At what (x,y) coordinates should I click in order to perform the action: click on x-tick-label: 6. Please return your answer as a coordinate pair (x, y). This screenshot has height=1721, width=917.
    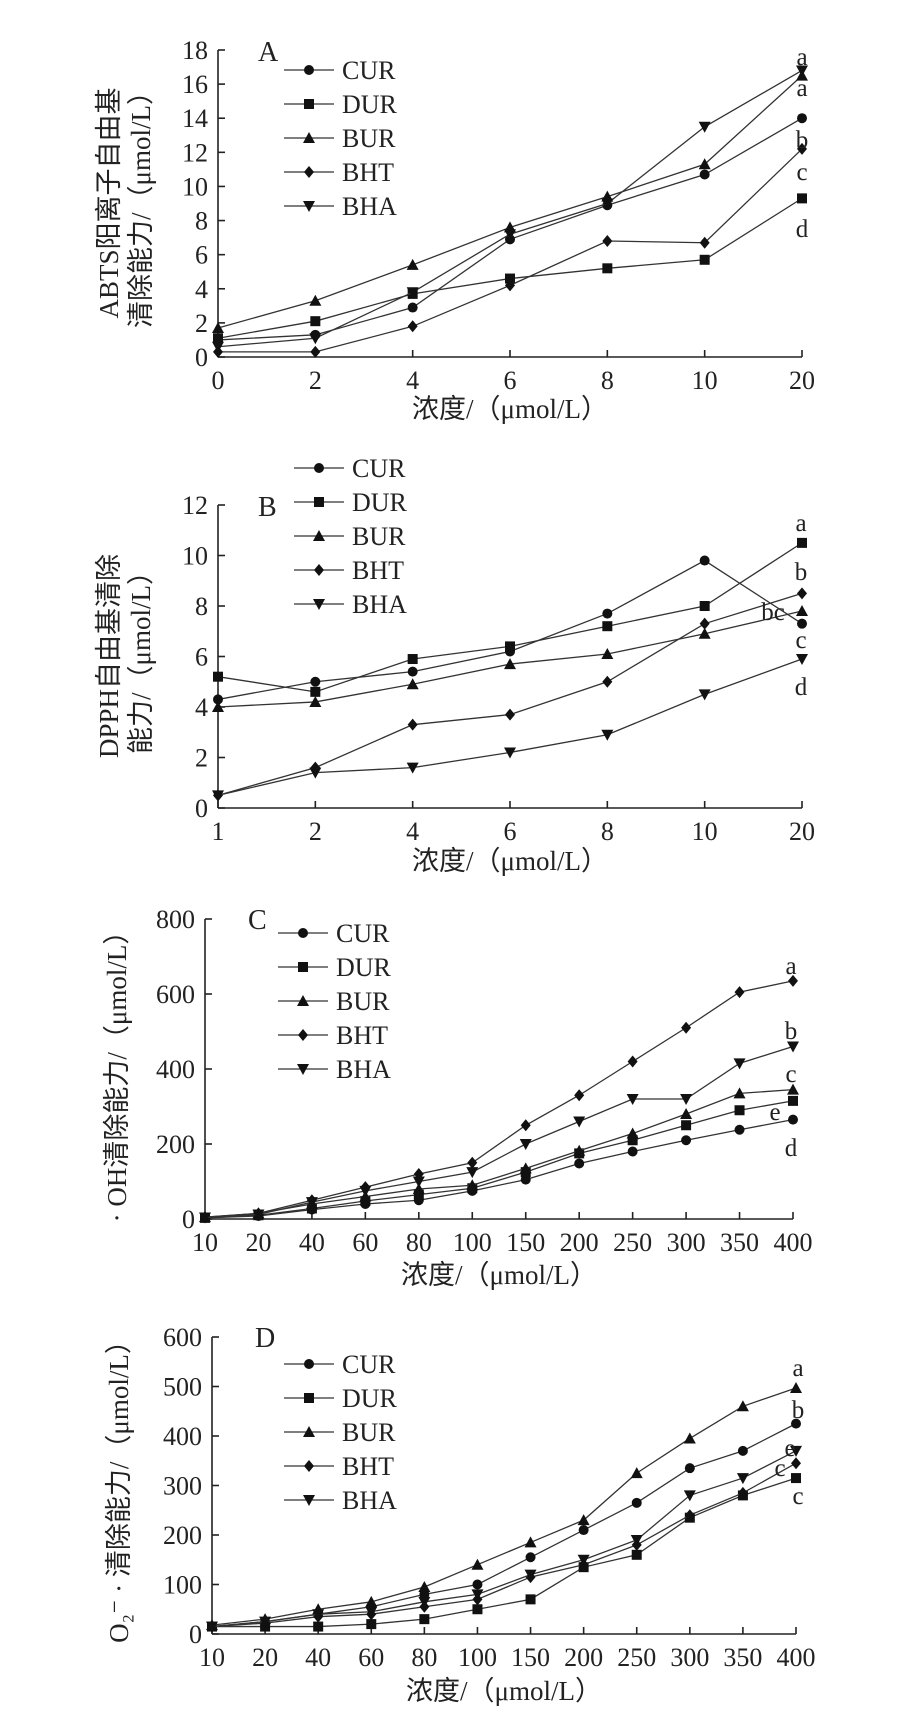
    Looking at the image, I should click on (510, 831).